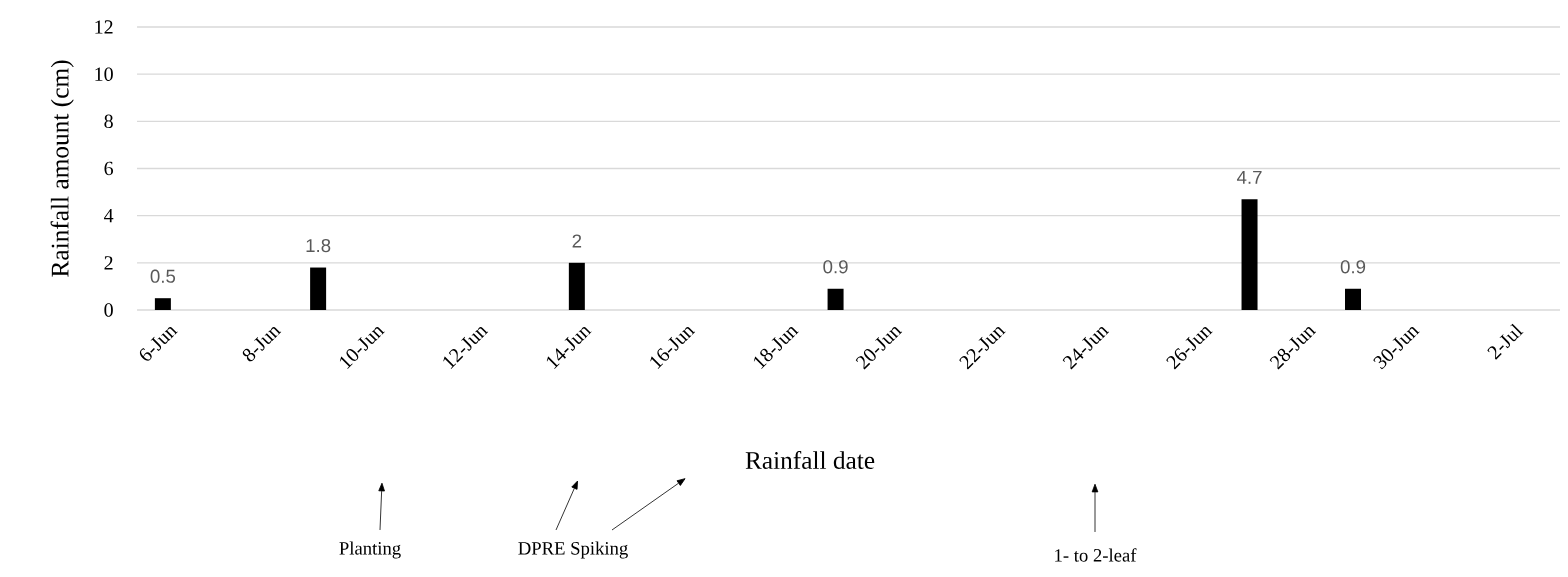  What do you see at coordinates (109, 216) in the screenshot?
I see `y-tick-label: 4` at bounding box center [109, 216].